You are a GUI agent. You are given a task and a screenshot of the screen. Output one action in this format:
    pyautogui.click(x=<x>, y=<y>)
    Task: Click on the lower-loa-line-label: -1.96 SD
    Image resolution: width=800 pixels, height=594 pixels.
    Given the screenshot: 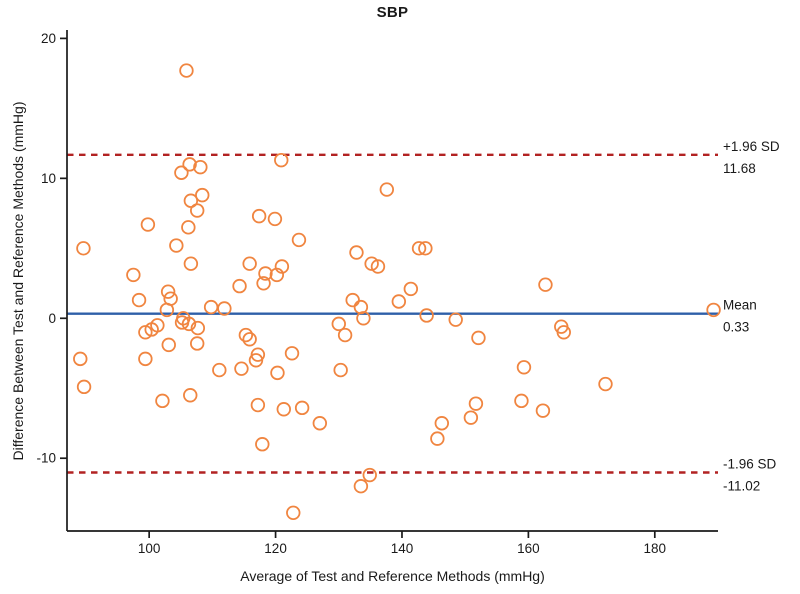 What is the action you would take?
    pyautogui.click(x=750, y=464)
    